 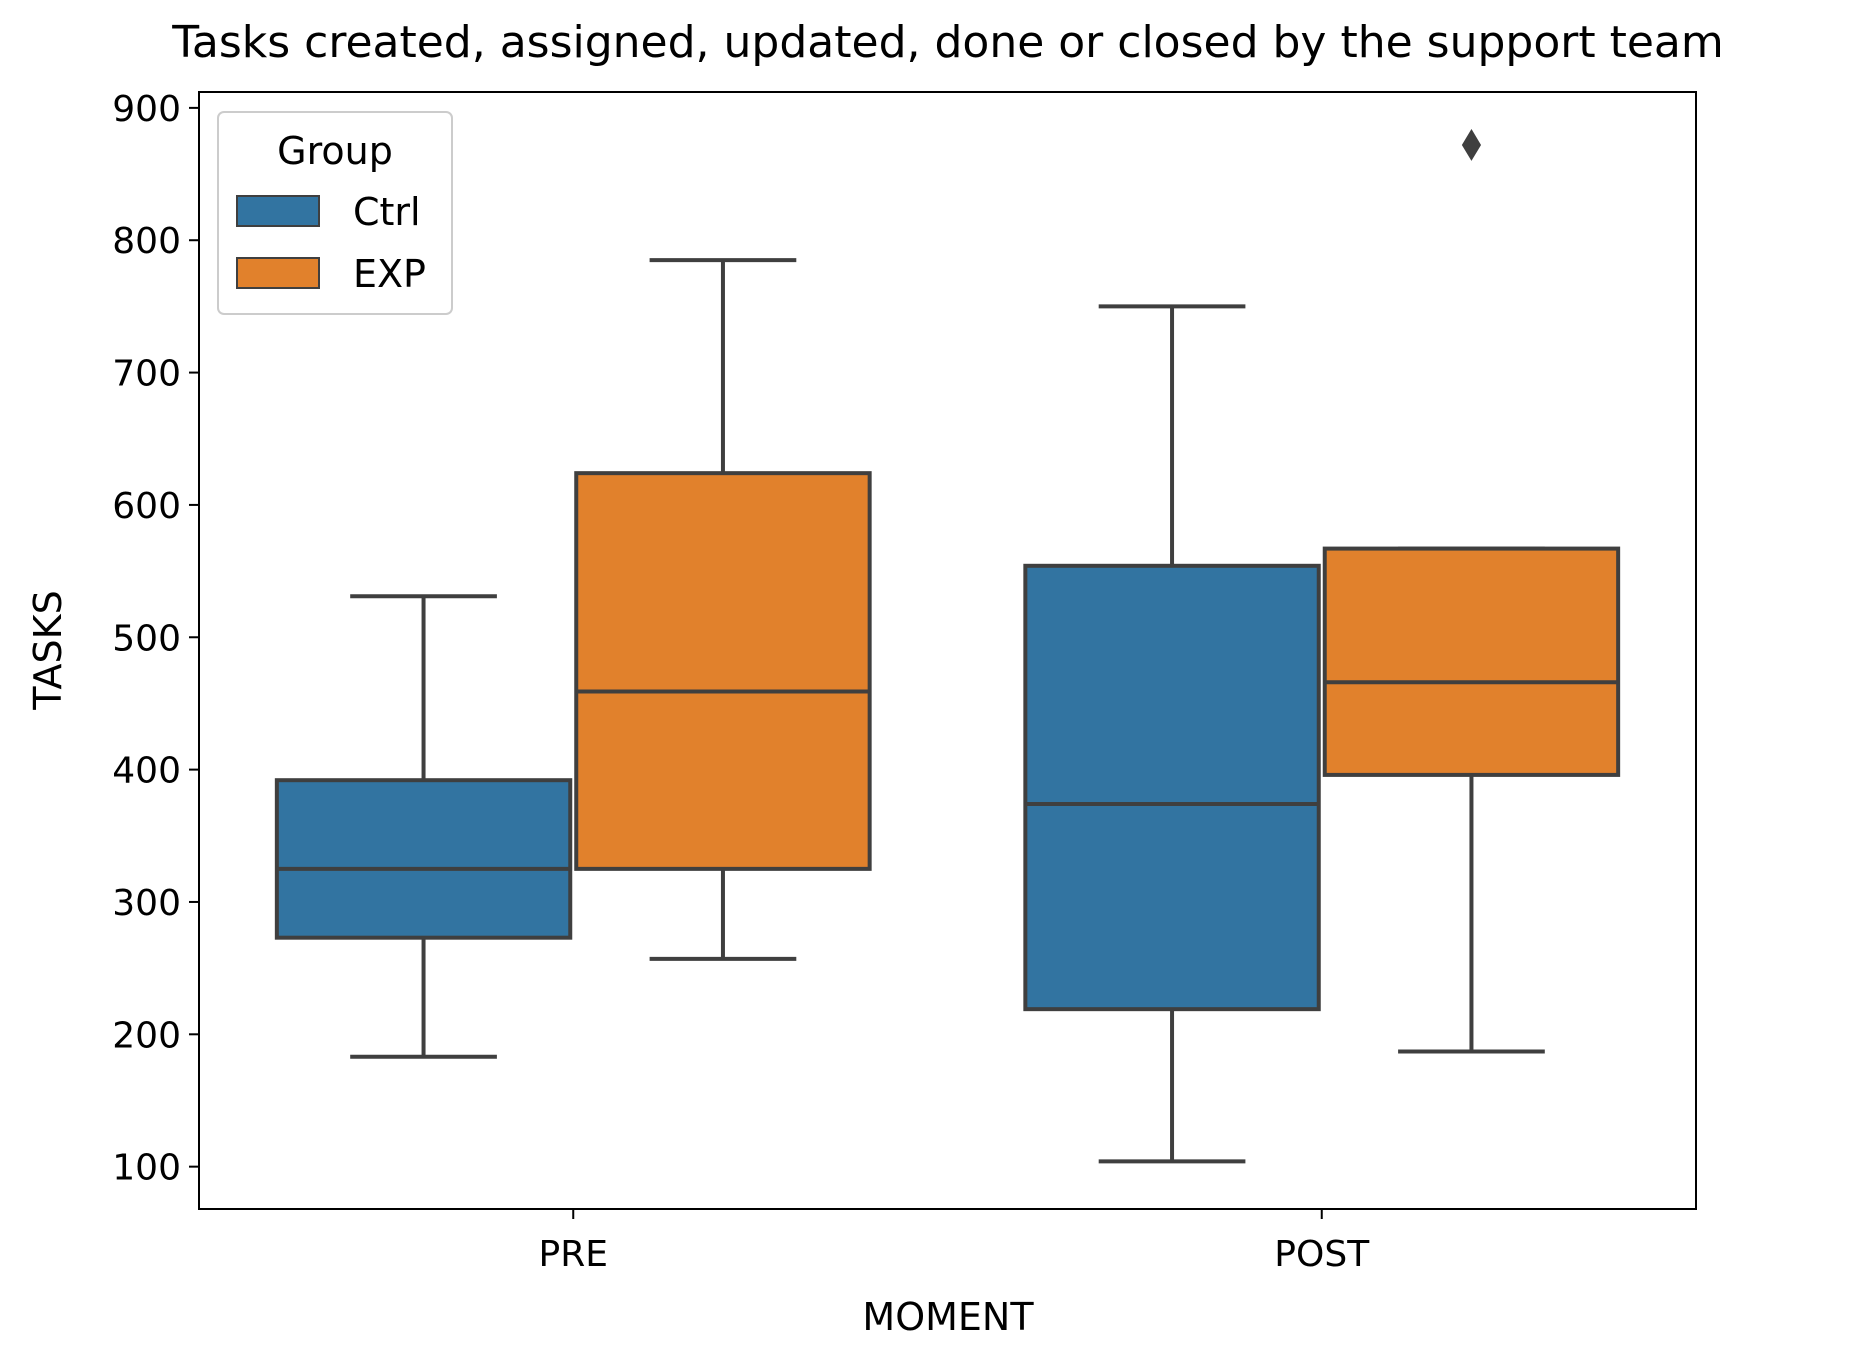 I want to click on x-axis-label: MOMENT, so click(x=948, y=1317).